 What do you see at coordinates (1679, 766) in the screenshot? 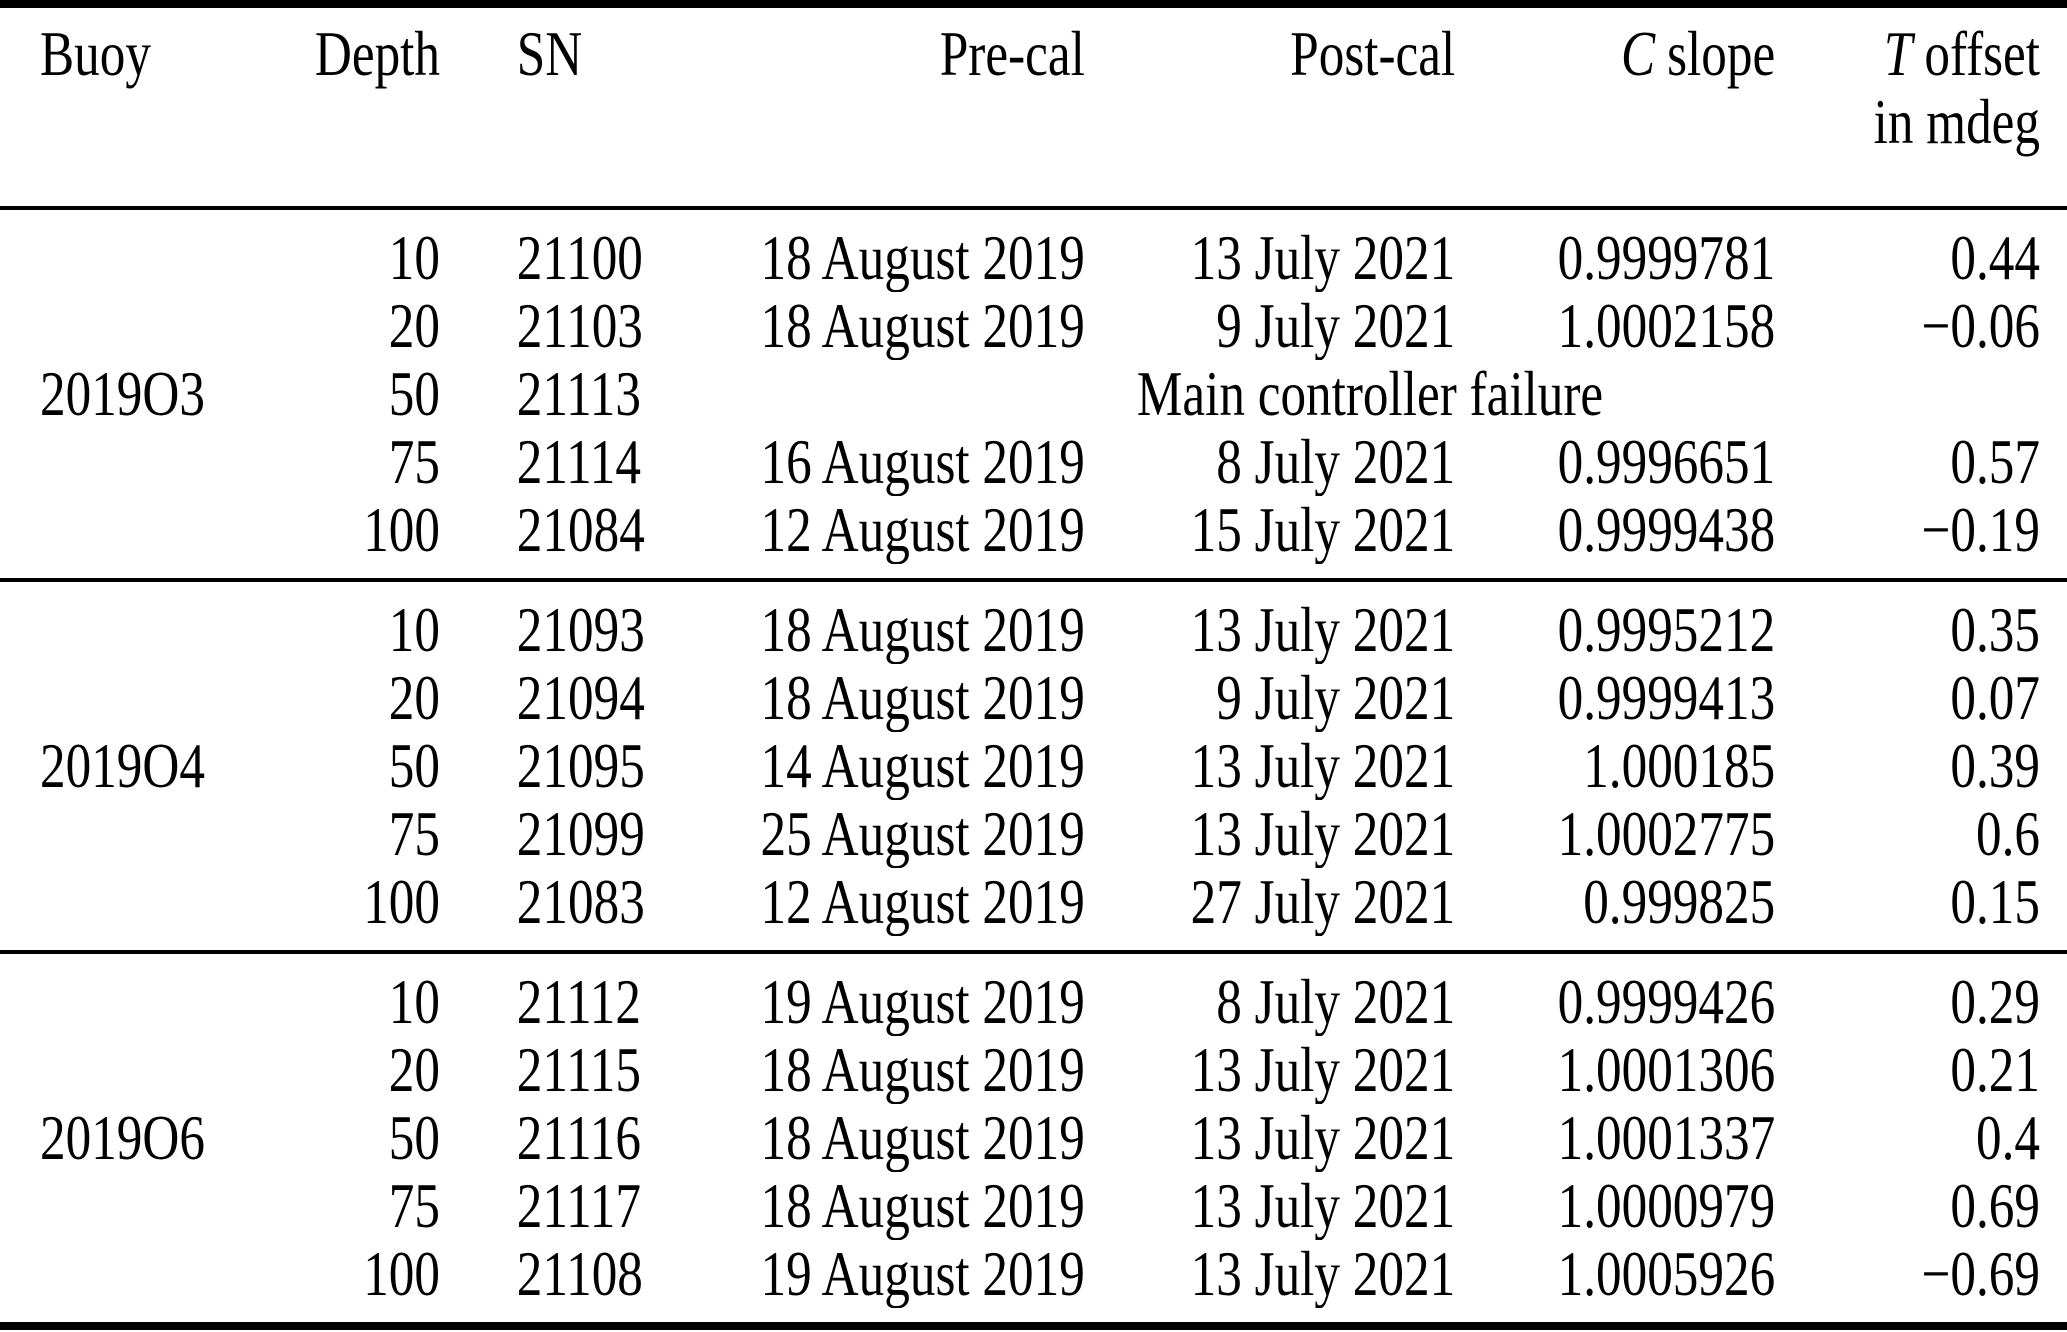
I see `cslope-cell: 1.000185` at bounding box center [1679, 766].